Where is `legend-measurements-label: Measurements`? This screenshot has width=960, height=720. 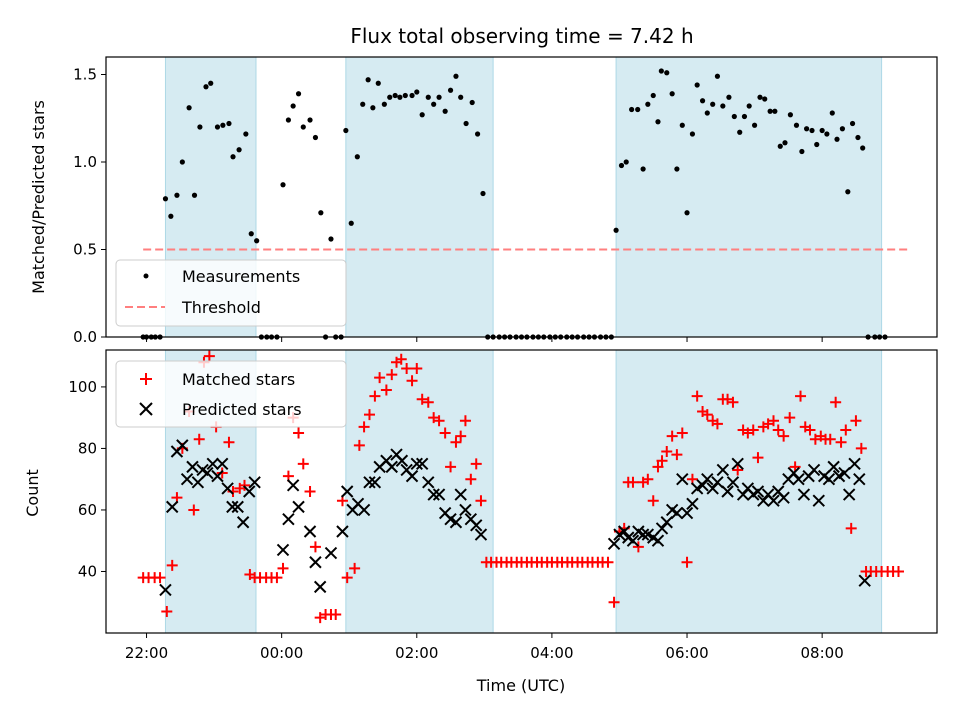 legend-measurements-label: Measurements is located at coordinates (241, 276).